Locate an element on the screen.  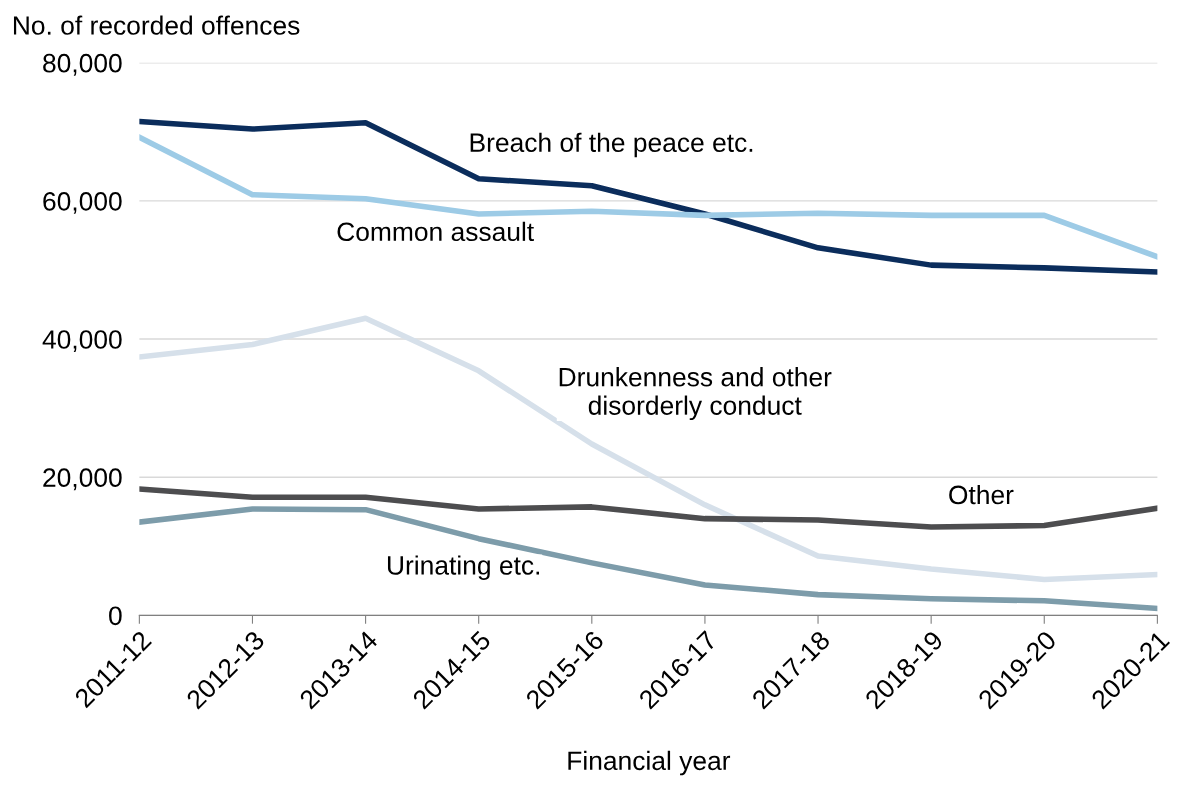
series-label: Drunkenness and other disorderly conduct is located at coordinates (695, 394).